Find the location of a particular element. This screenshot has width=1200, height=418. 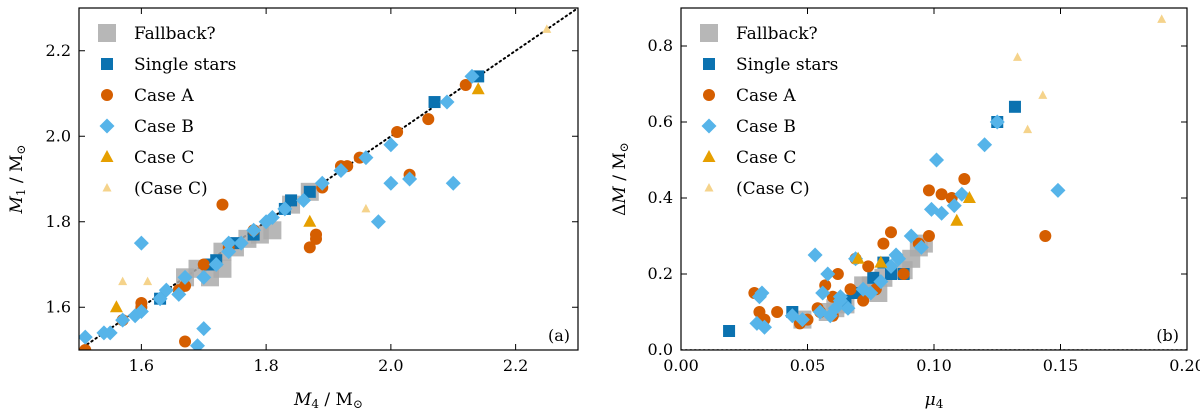

x-tick-label: 0.05 is located at coordinates (808, 365).